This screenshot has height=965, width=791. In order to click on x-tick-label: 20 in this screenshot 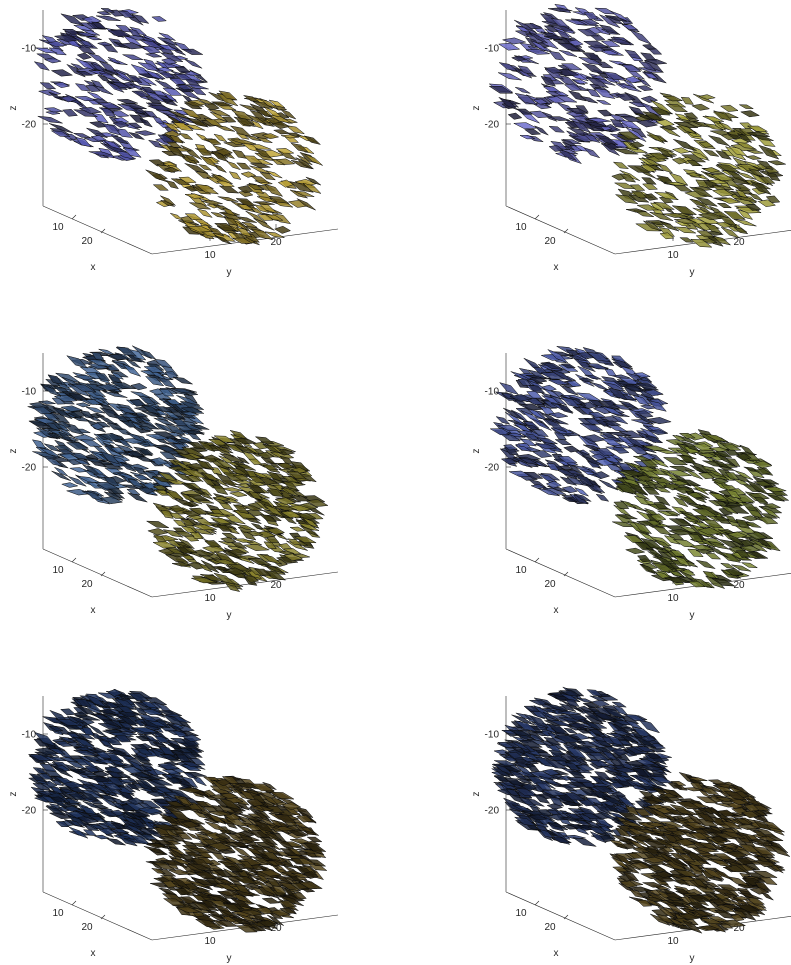, I will do `click(87, 241)`.